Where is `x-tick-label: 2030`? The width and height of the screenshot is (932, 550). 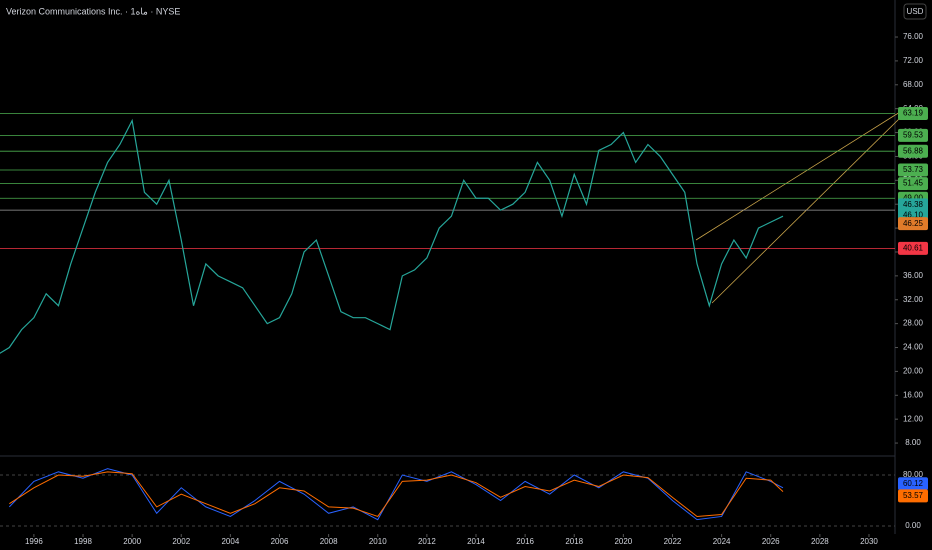
x-tick-label: 2030 is located at coordinates (869, 541).